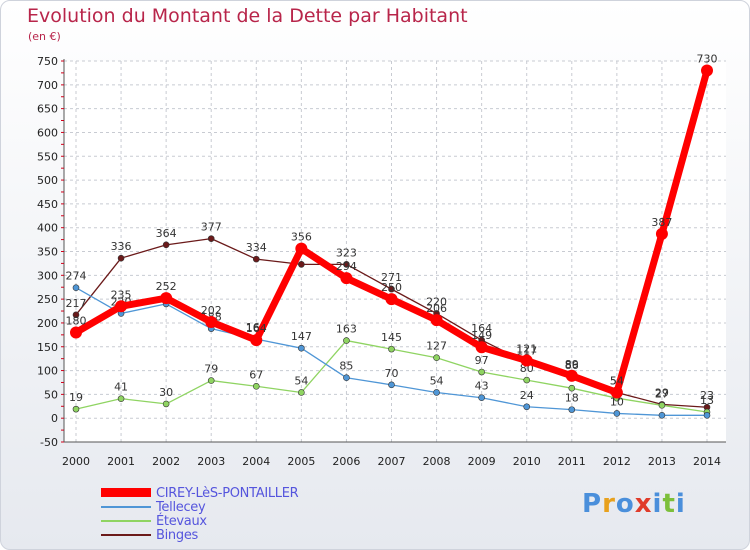  What do you see at coordinates (47, 61) in the screenshot?
I see `y-tick-label: 750` at bounding box center [47, 61].